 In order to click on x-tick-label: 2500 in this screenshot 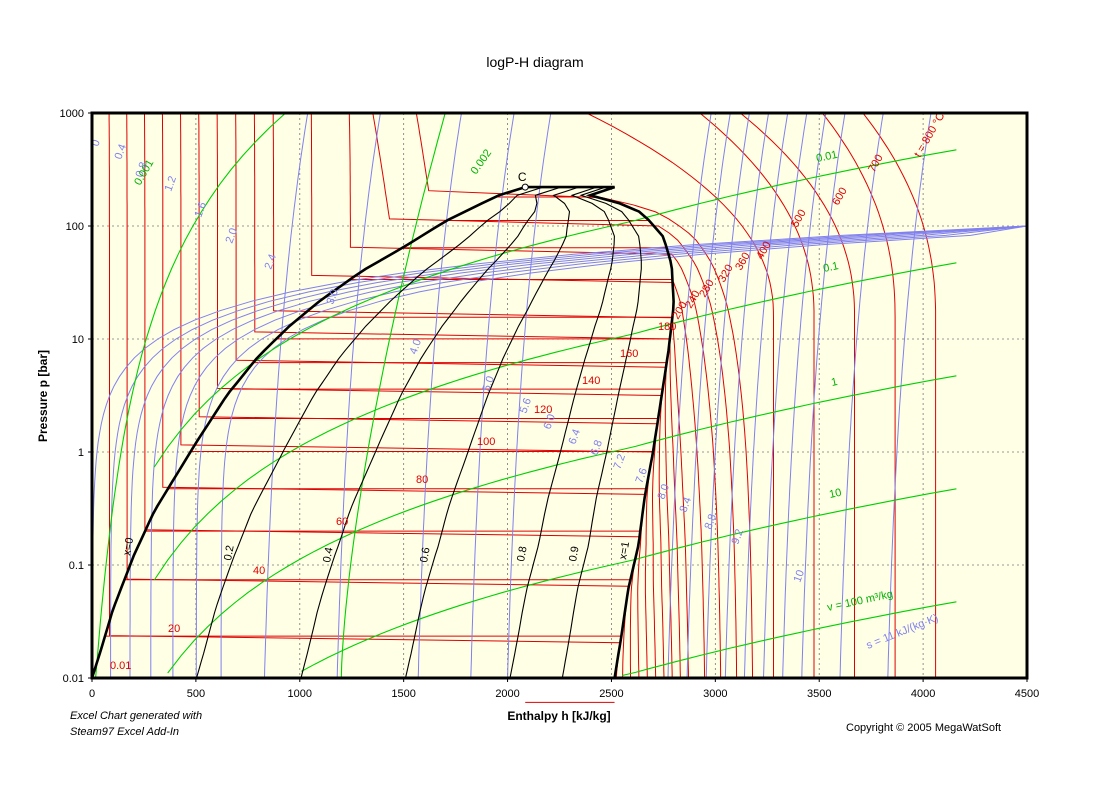, I will do `click(611, 694)`.